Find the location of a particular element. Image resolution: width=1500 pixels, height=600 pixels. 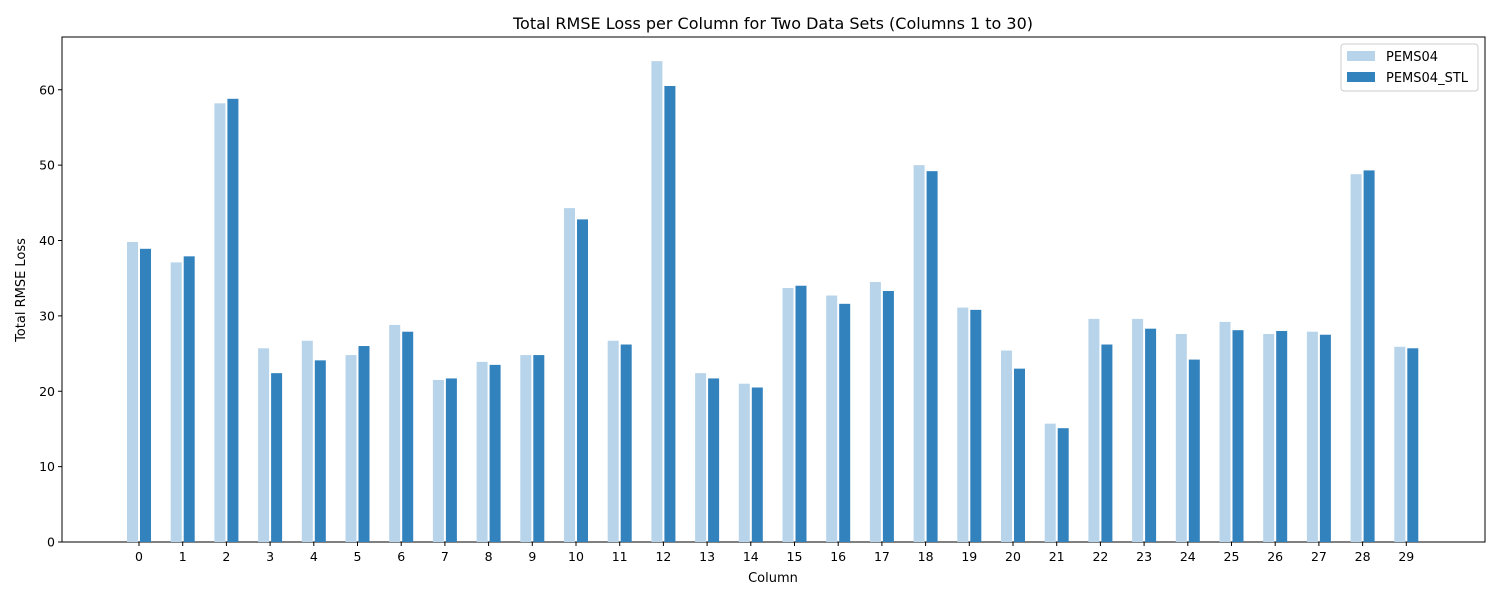

legend: PEMS04 PEMS04_STL is located at coordinates (1409, 67).